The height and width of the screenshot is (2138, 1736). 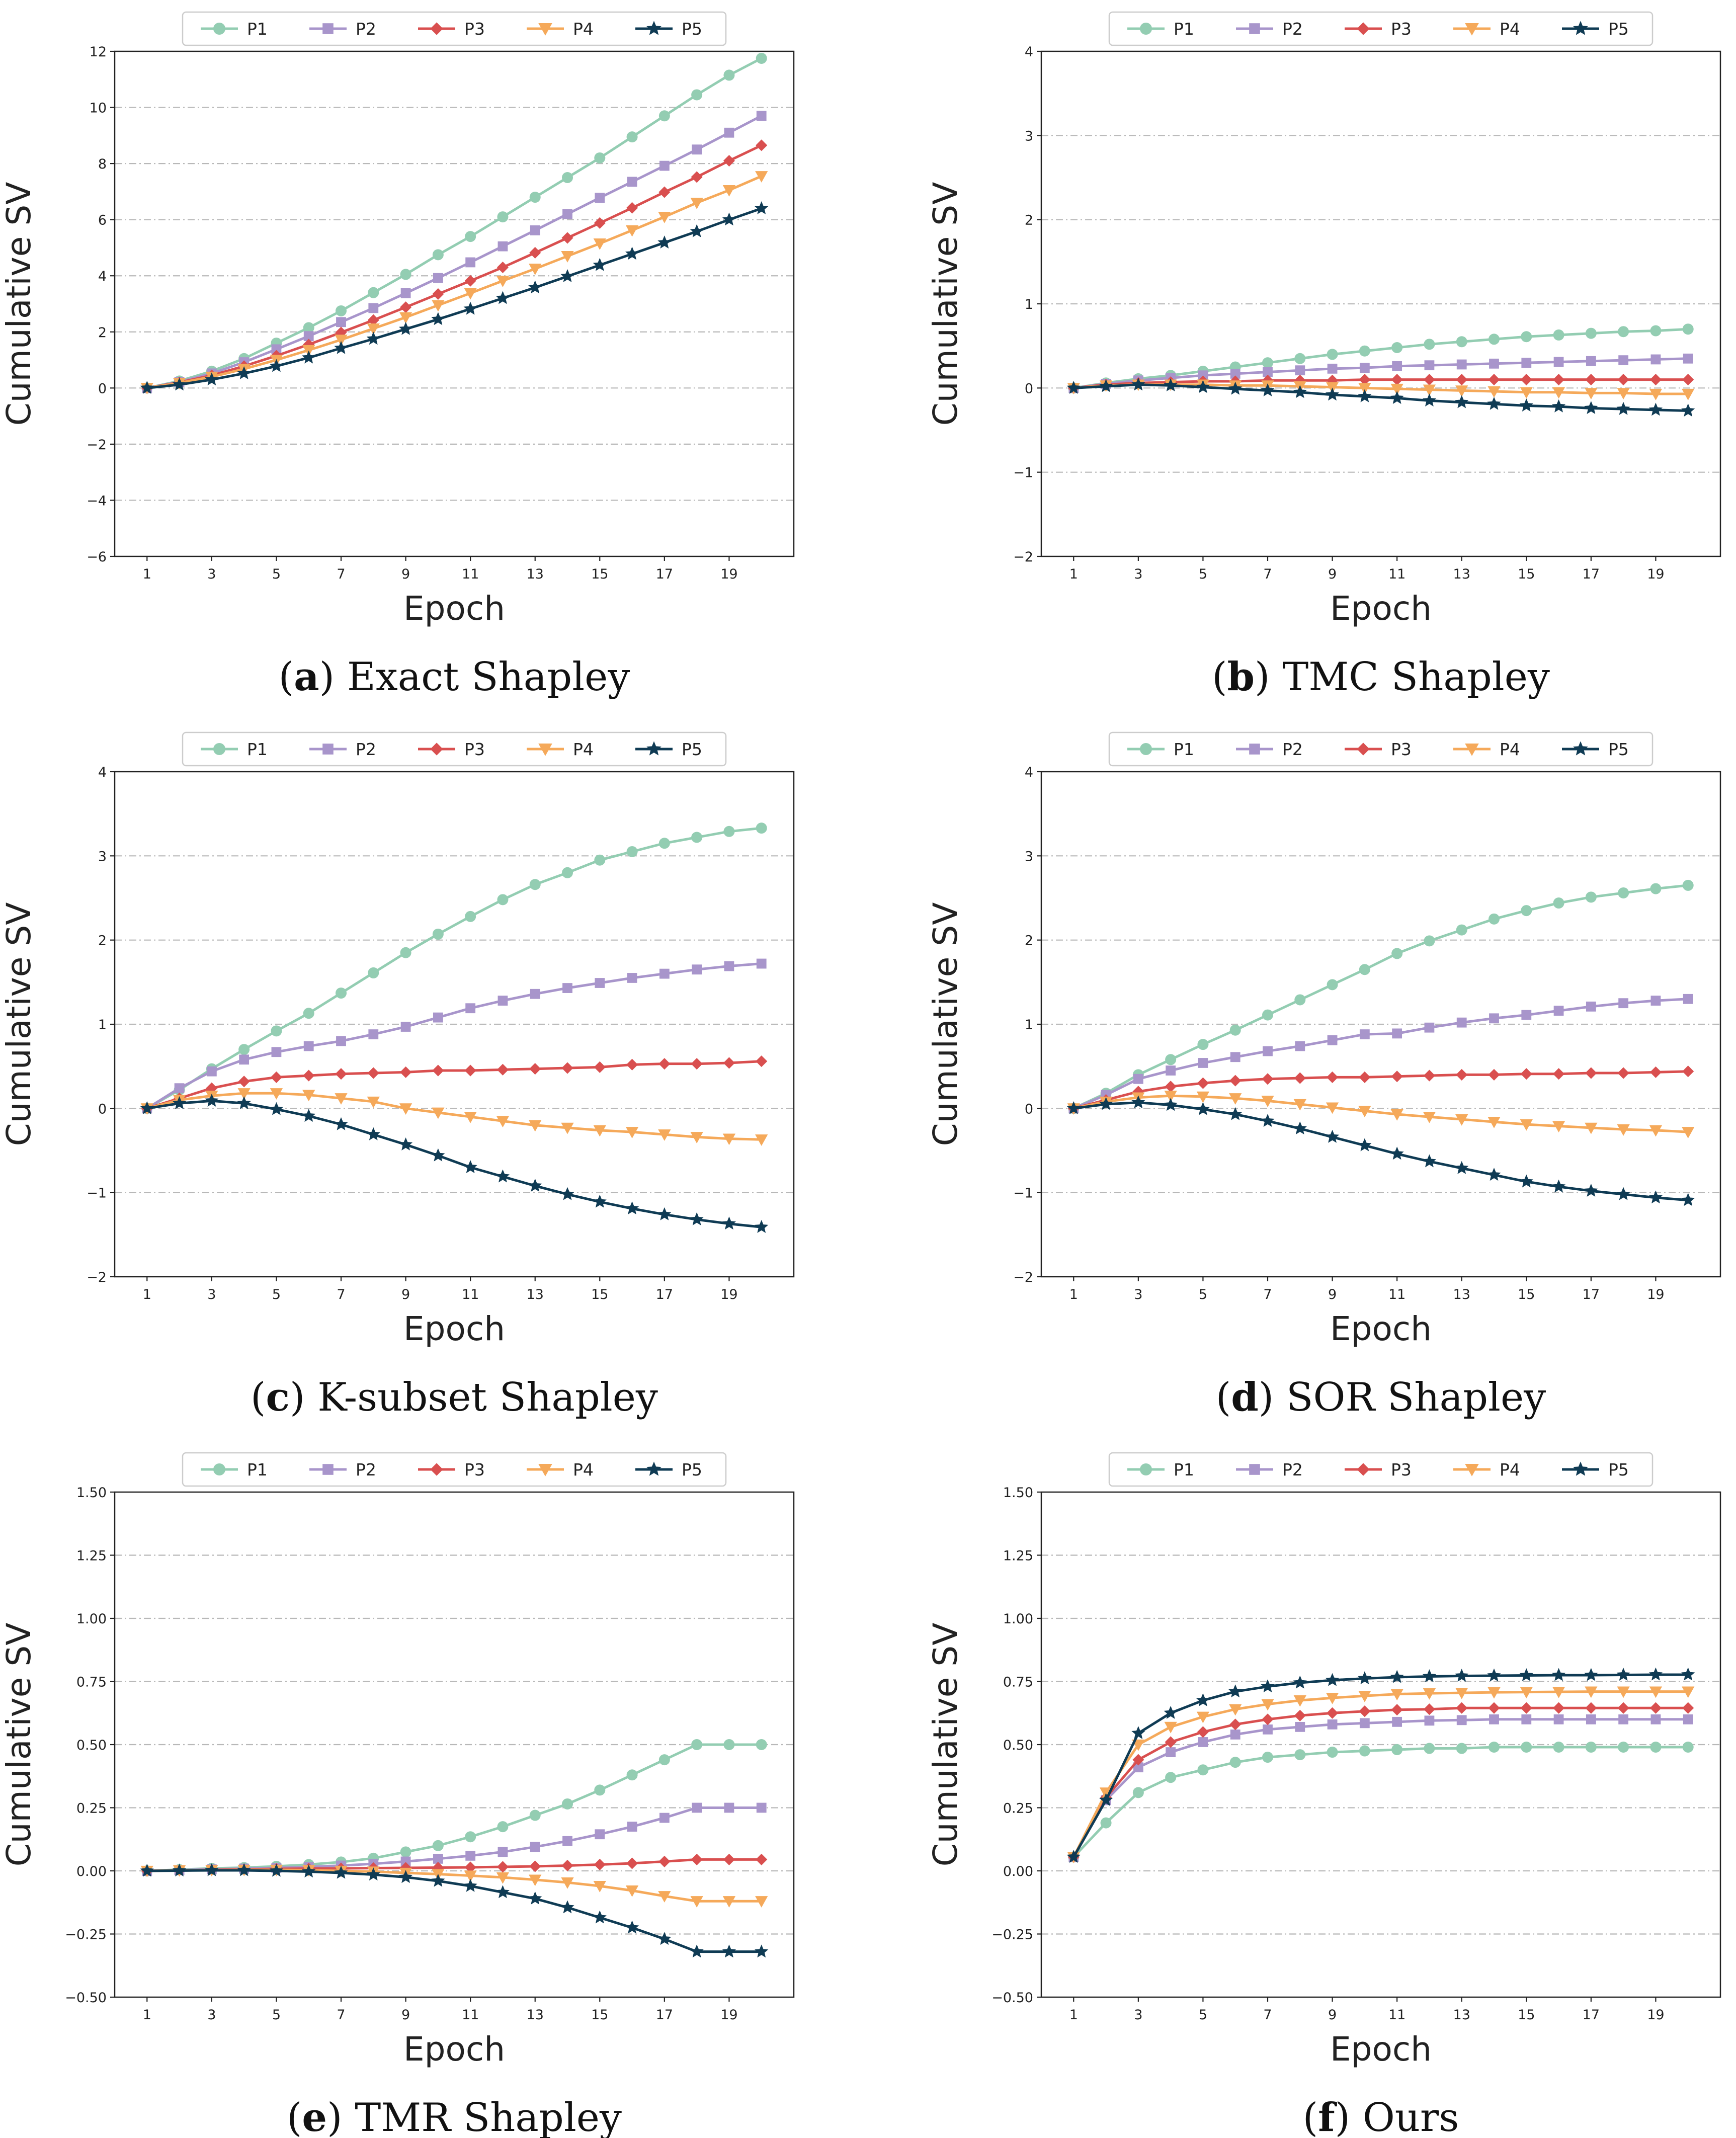 What do you see at coordinates (436, 749) in the screenshot?
I see `legend-marker-p3` at bounding box center [436, 749].